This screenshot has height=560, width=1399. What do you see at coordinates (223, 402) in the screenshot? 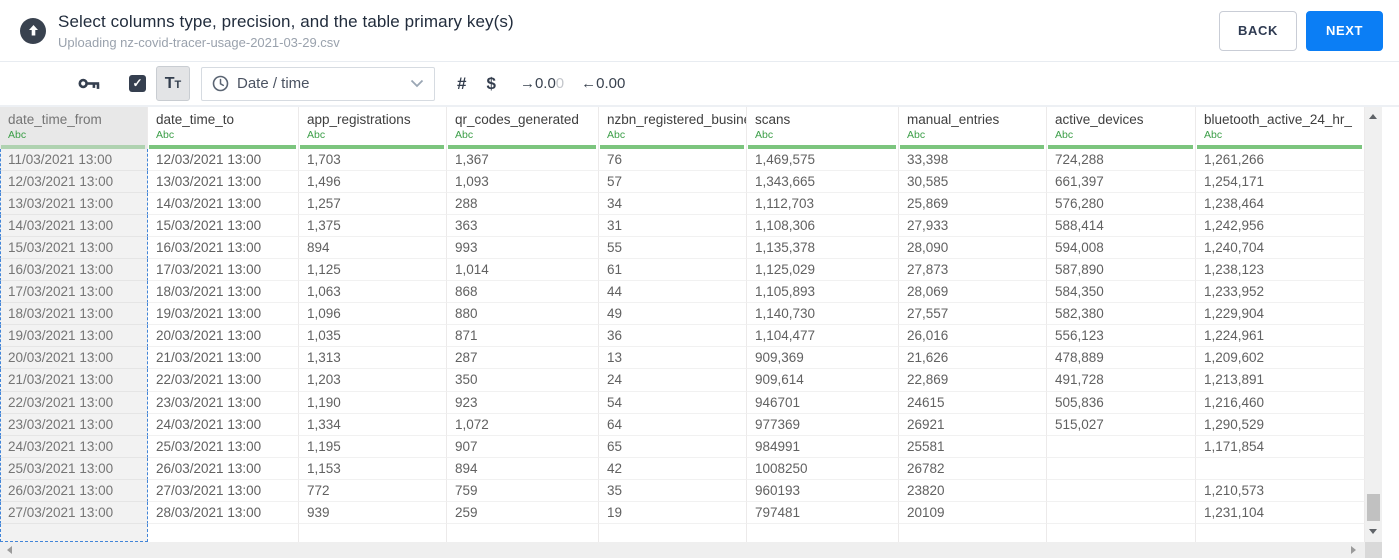
I see `cell-date_time_to: 23/03/2021 13:00` at bounding box center [223, 402].